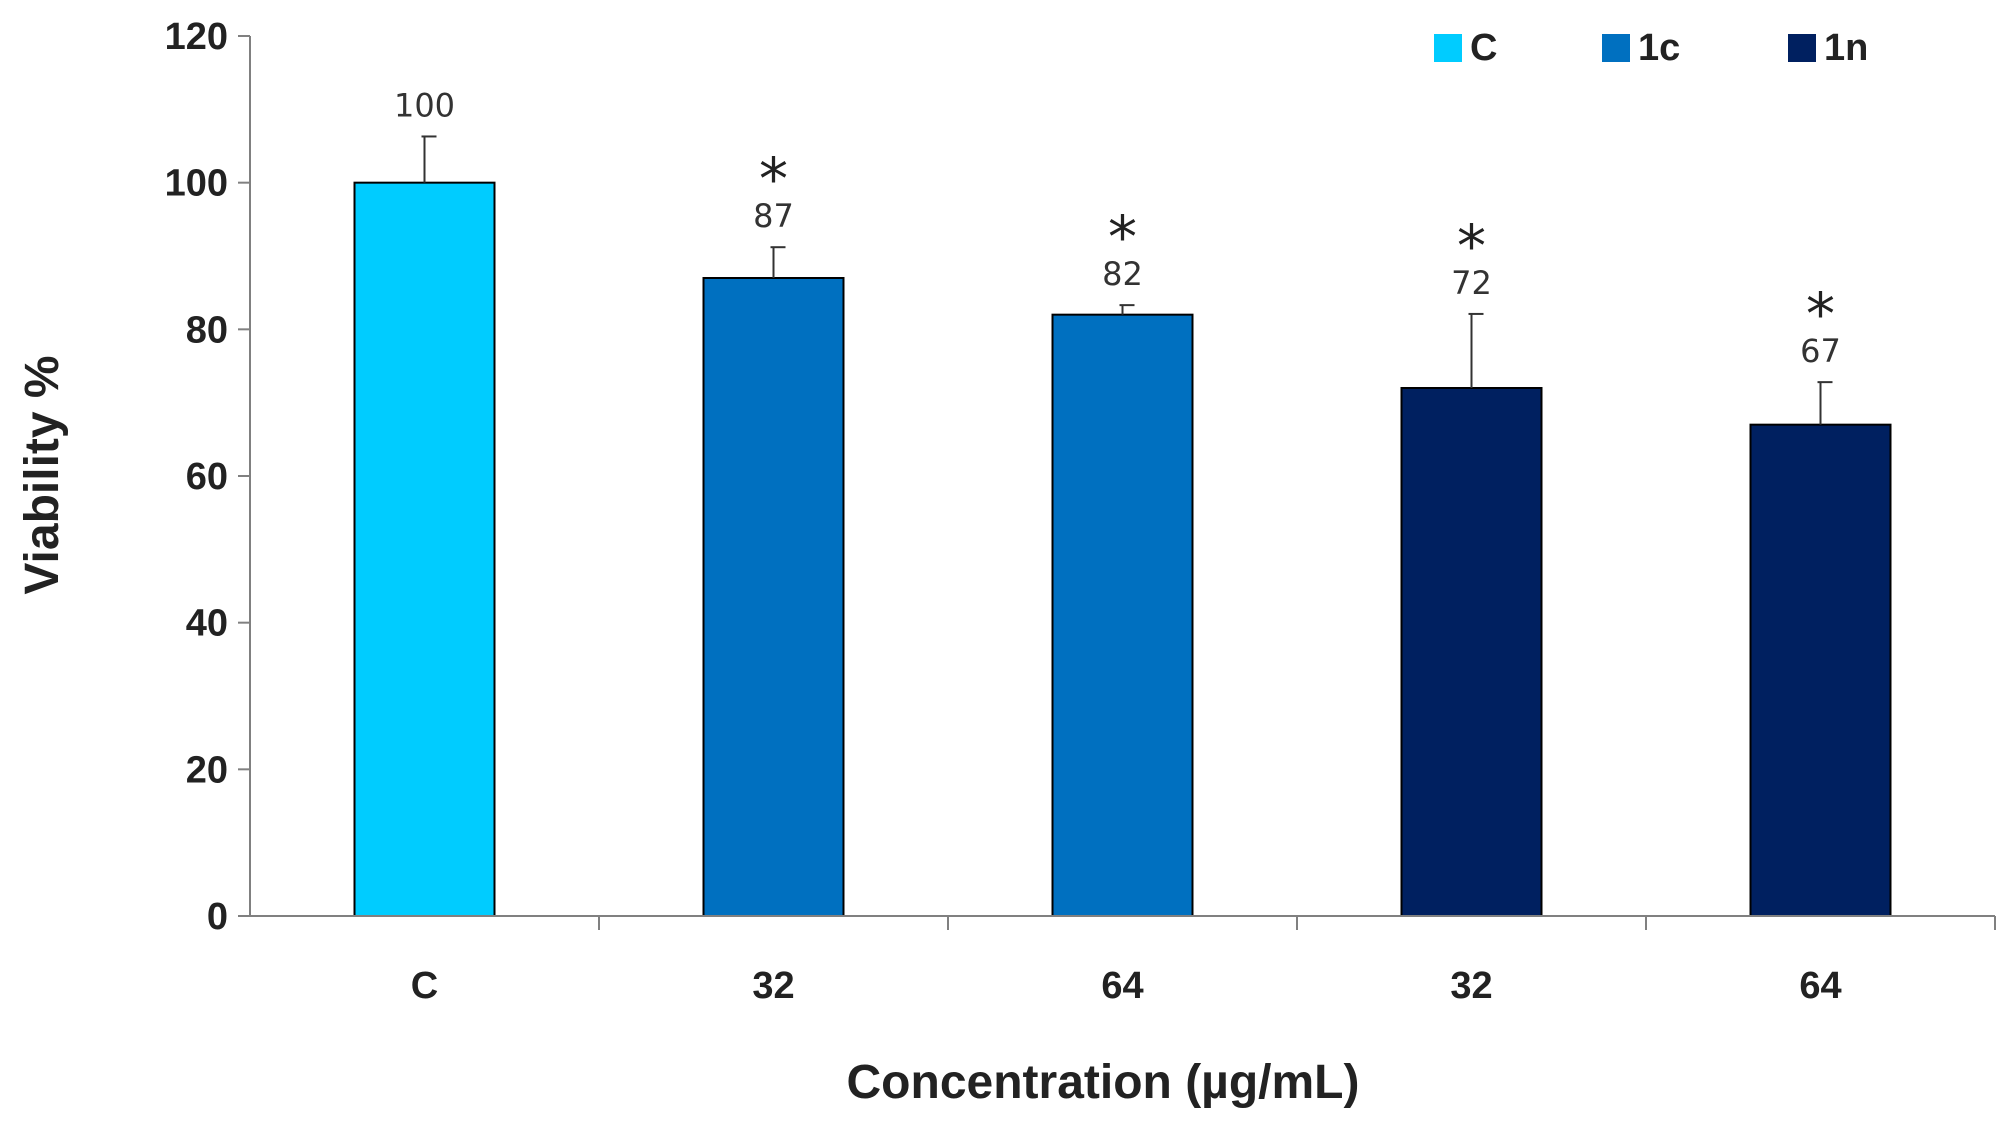 The width and height of the screenshot is (2010, 1128). Describe the element at coordinates (1448, 48) in the screenshot. I see `legend-swatch-C` at that location.